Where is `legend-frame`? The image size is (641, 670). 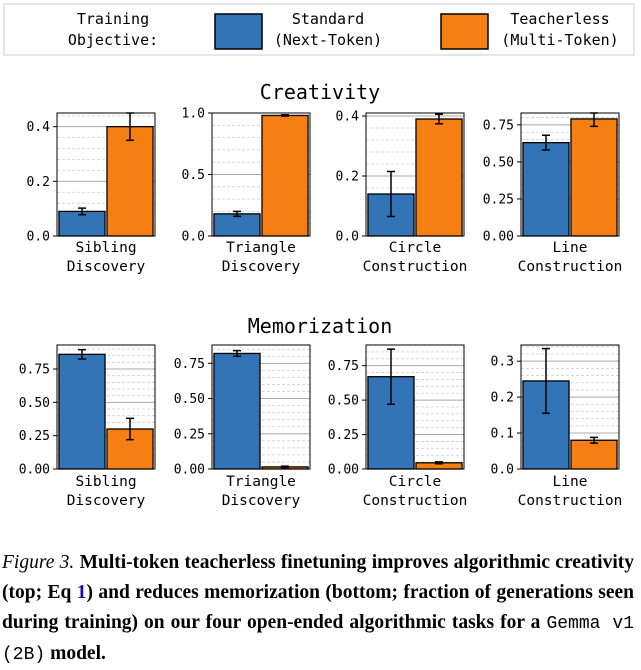
legend-frame is located at coordinates (319, 29).